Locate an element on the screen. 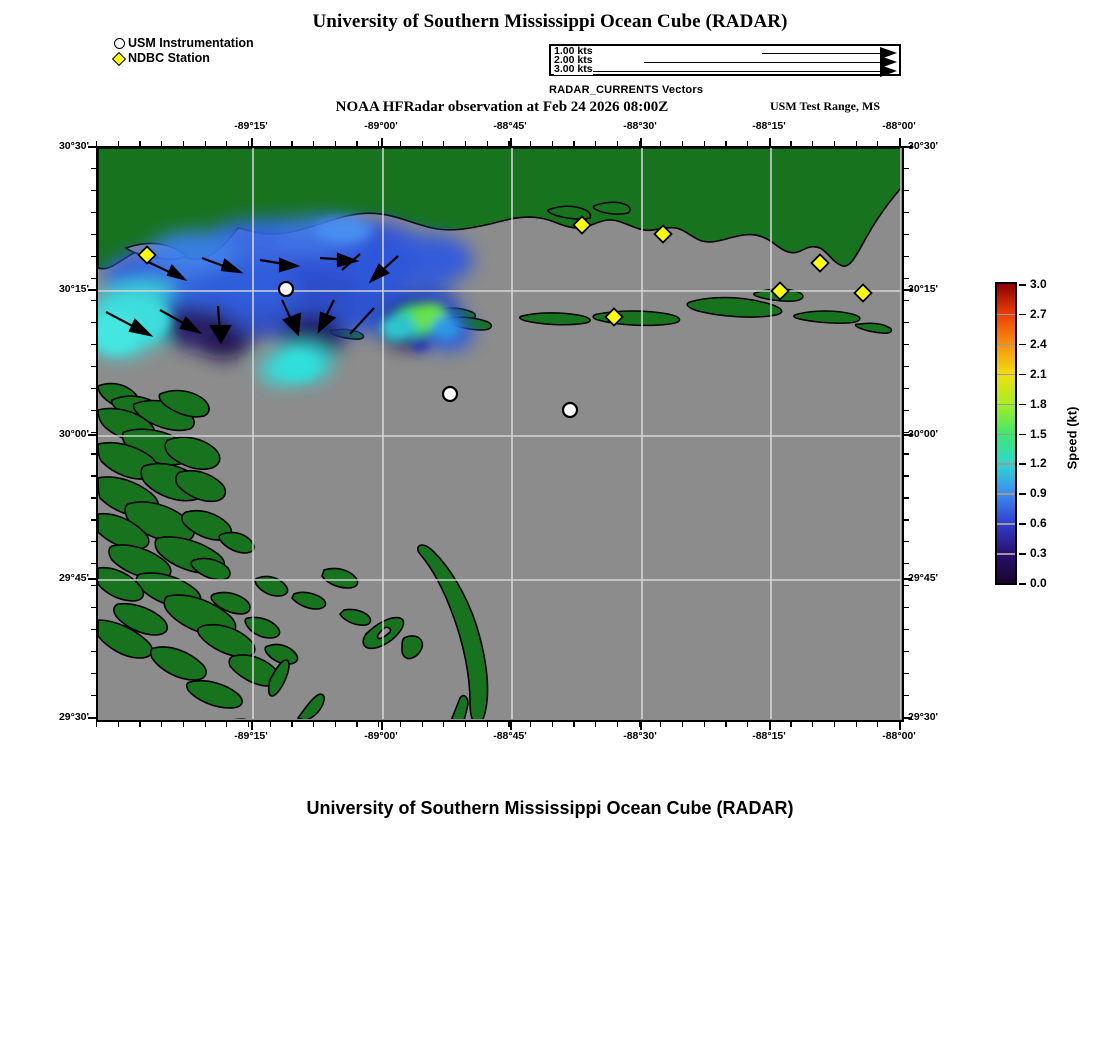 The width and height of the screenshot is (1100, 1050). ndbc-stations is located at coordinates (505, 271).